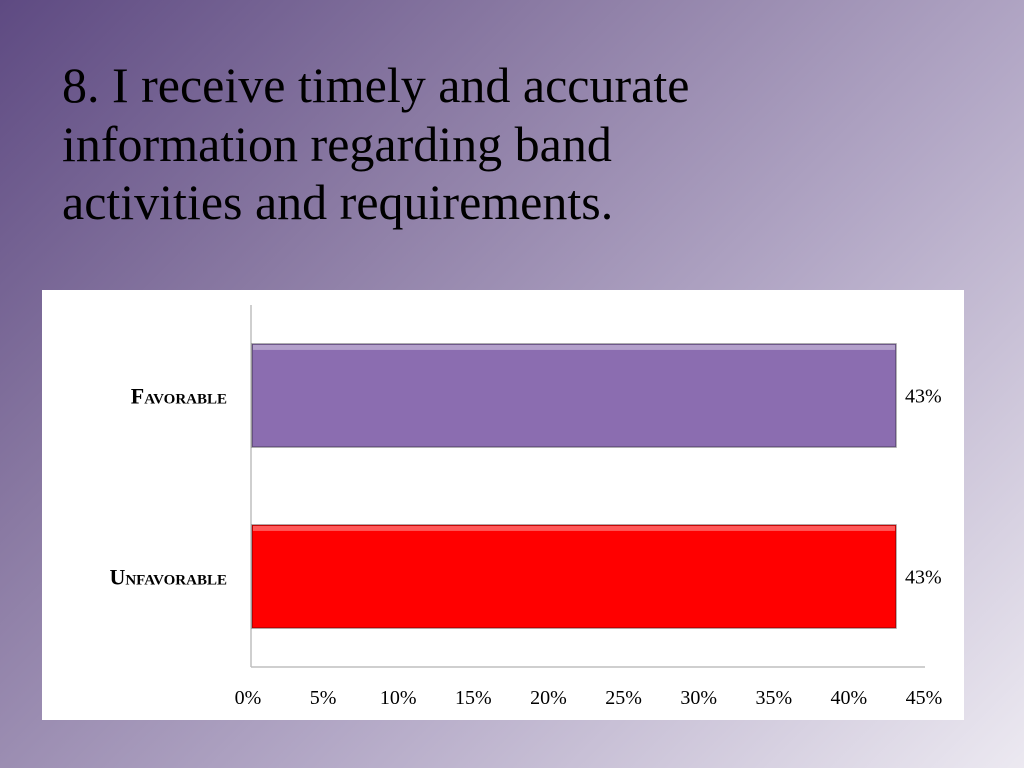 This screenshot has width=1024, height=768. What do you see at coordinates (248, 698) in the screenshot?
I see `x-tick-label: 0%` at bounding box center [248, 698].